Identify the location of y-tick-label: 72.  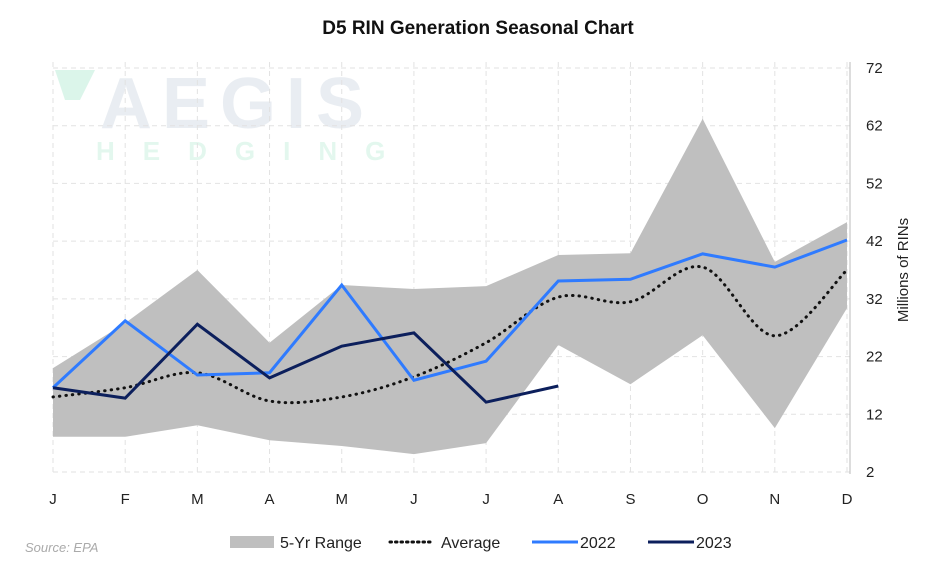
(874, 68).